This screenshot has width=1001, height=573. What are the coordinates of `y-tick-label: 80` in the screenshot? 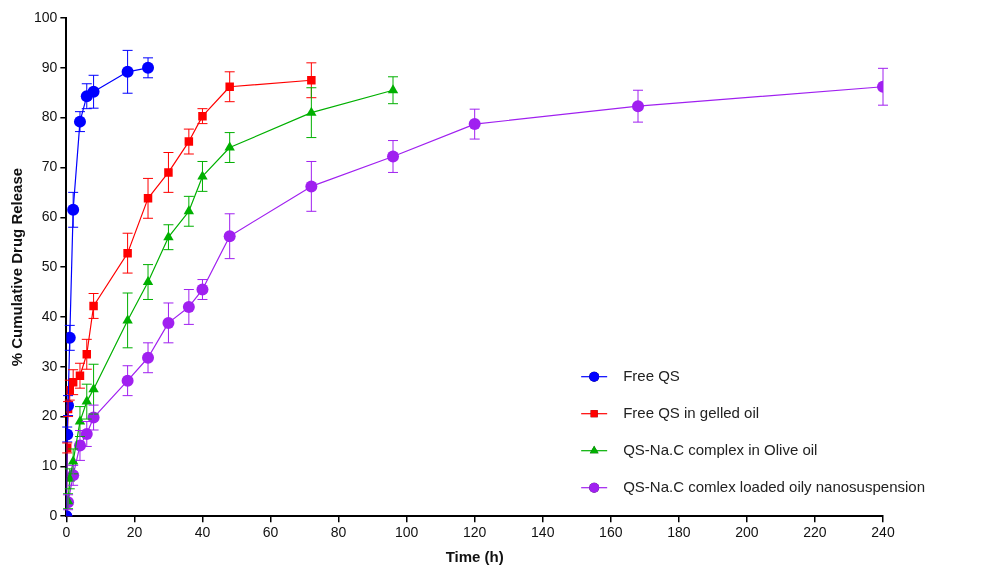 It's located at (49, 116).